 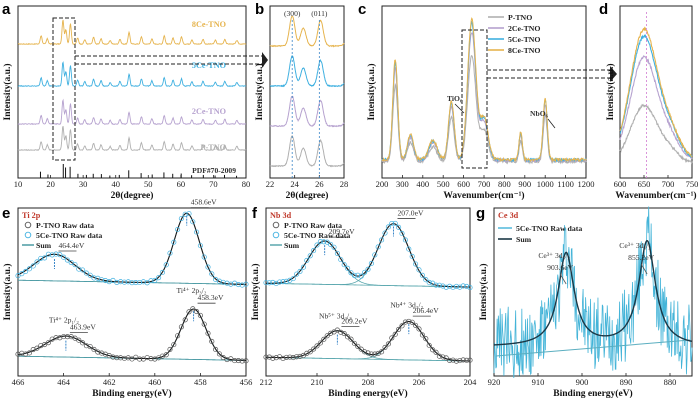 I want to click on legend-e-ptno: P-TNO Raw data, so click(x=65, y=225).